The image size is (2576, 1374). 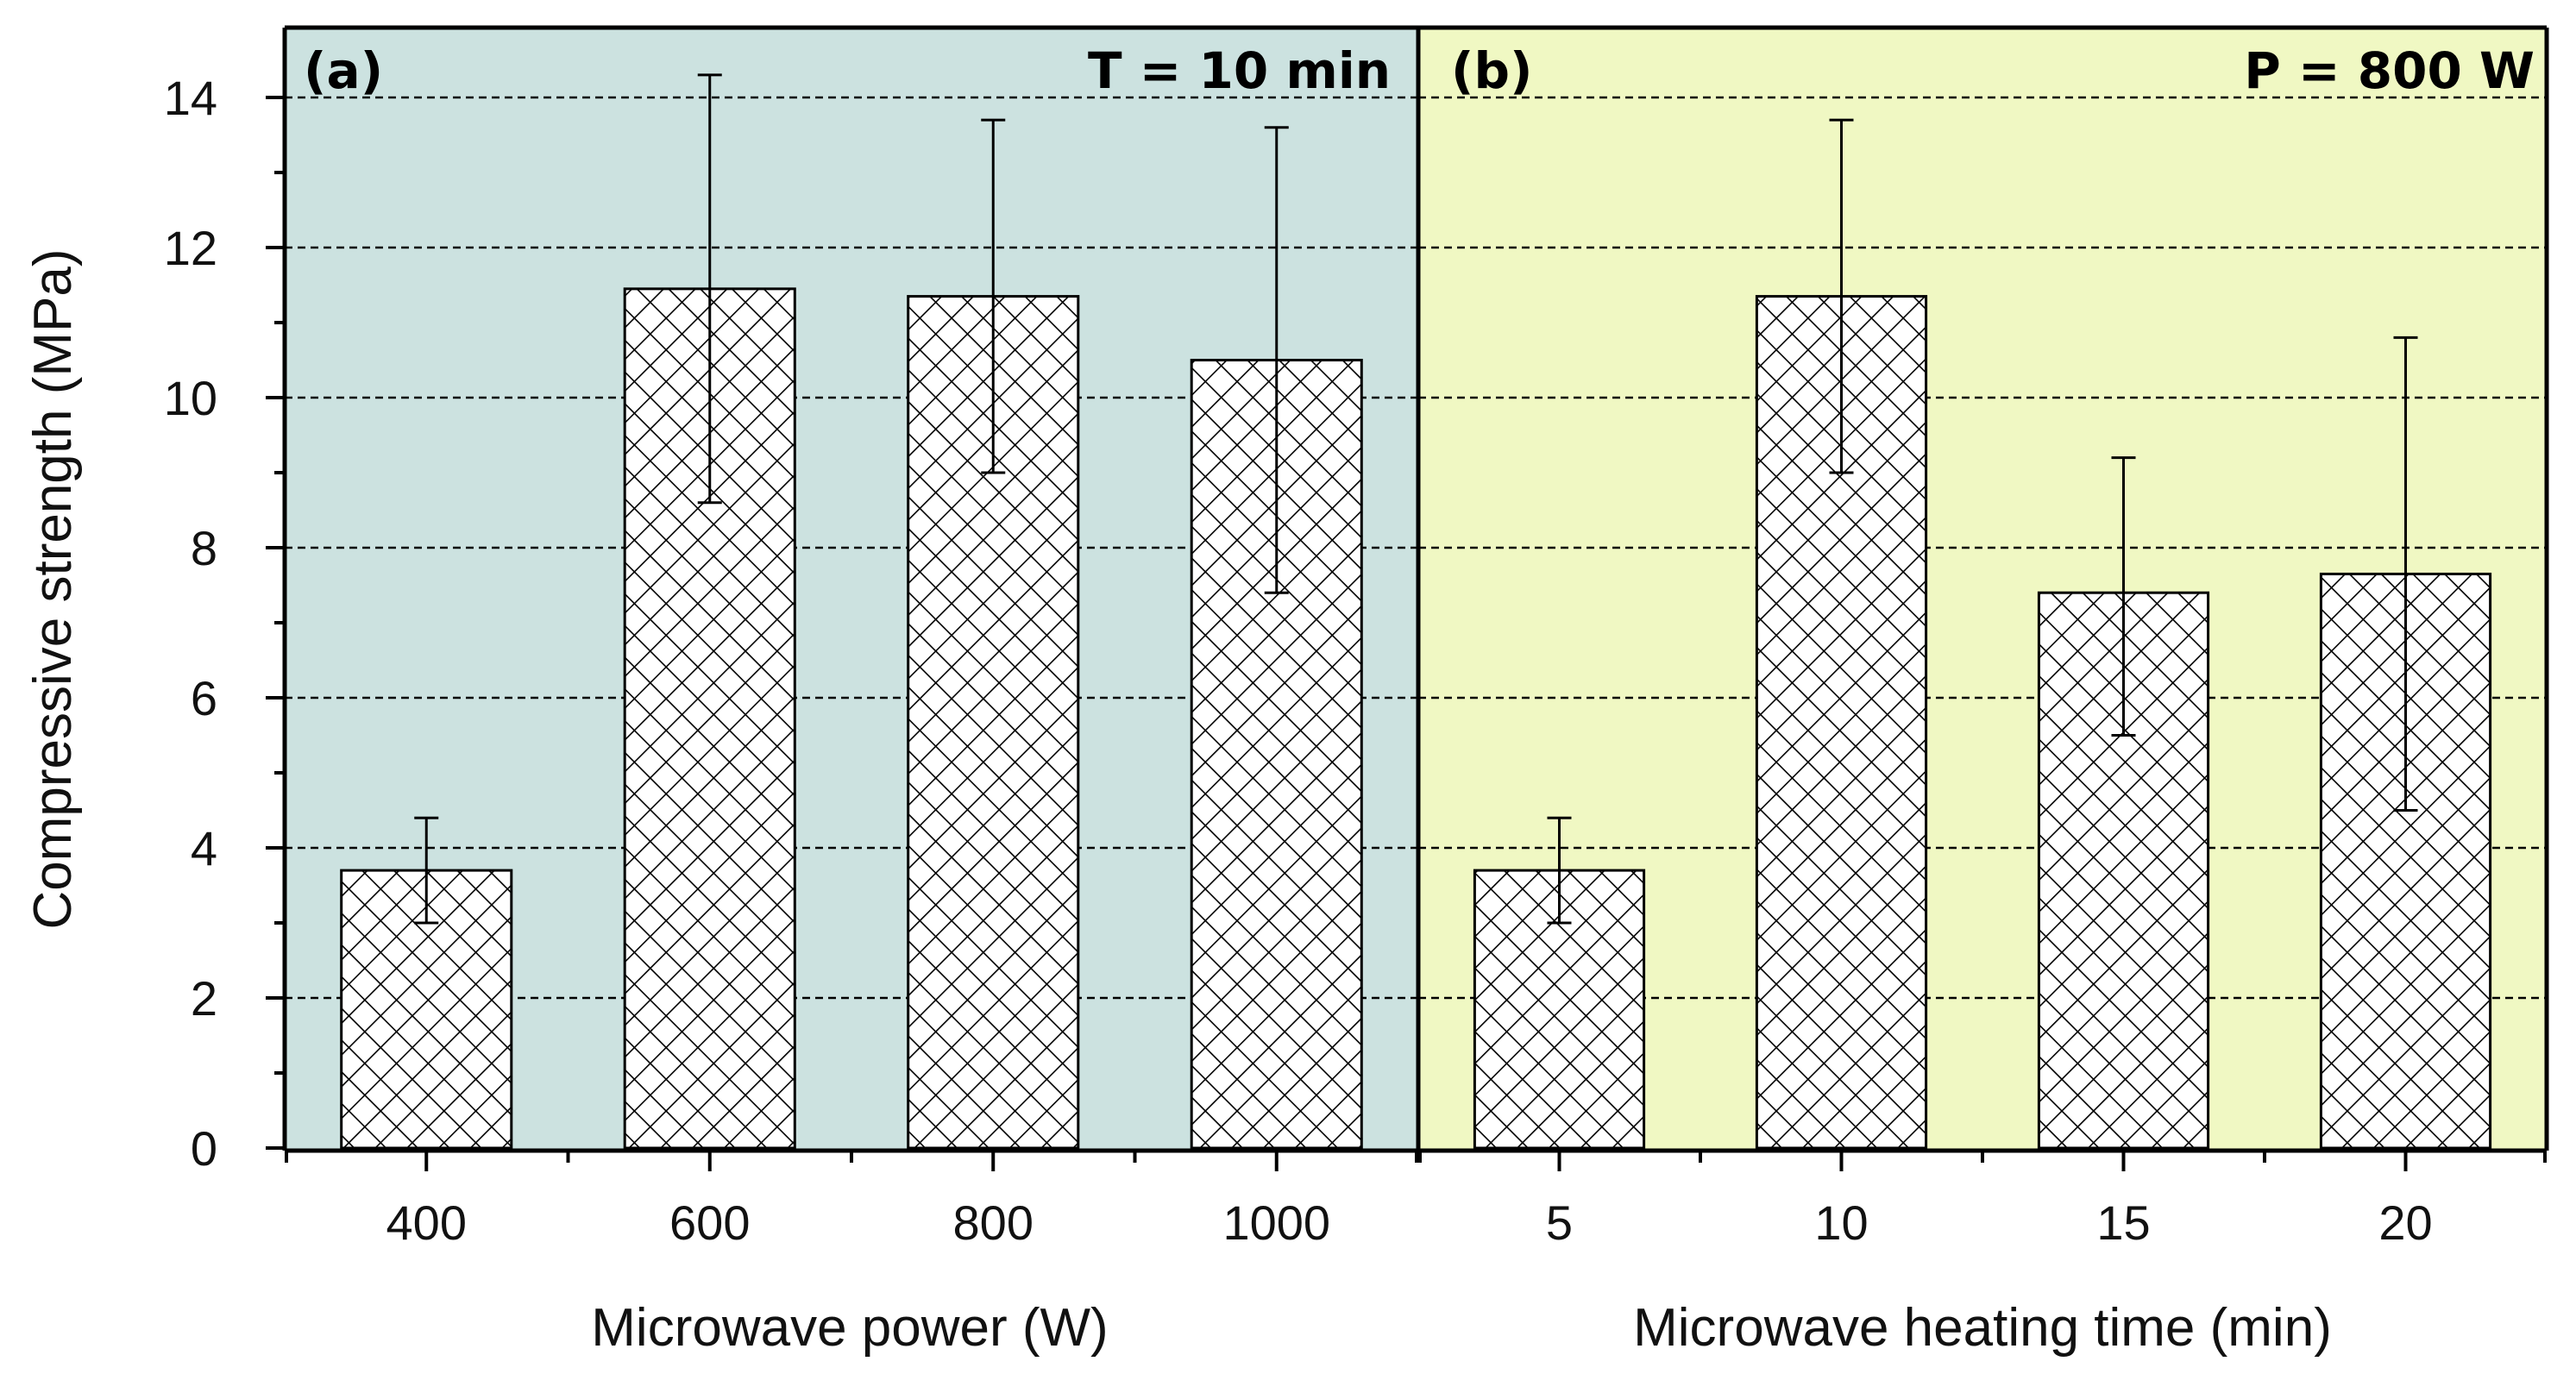 What do you see at coordinates (190, 398) in the screenshot?
I see `y-tick-label: 10` at bounding box center [190, 398].